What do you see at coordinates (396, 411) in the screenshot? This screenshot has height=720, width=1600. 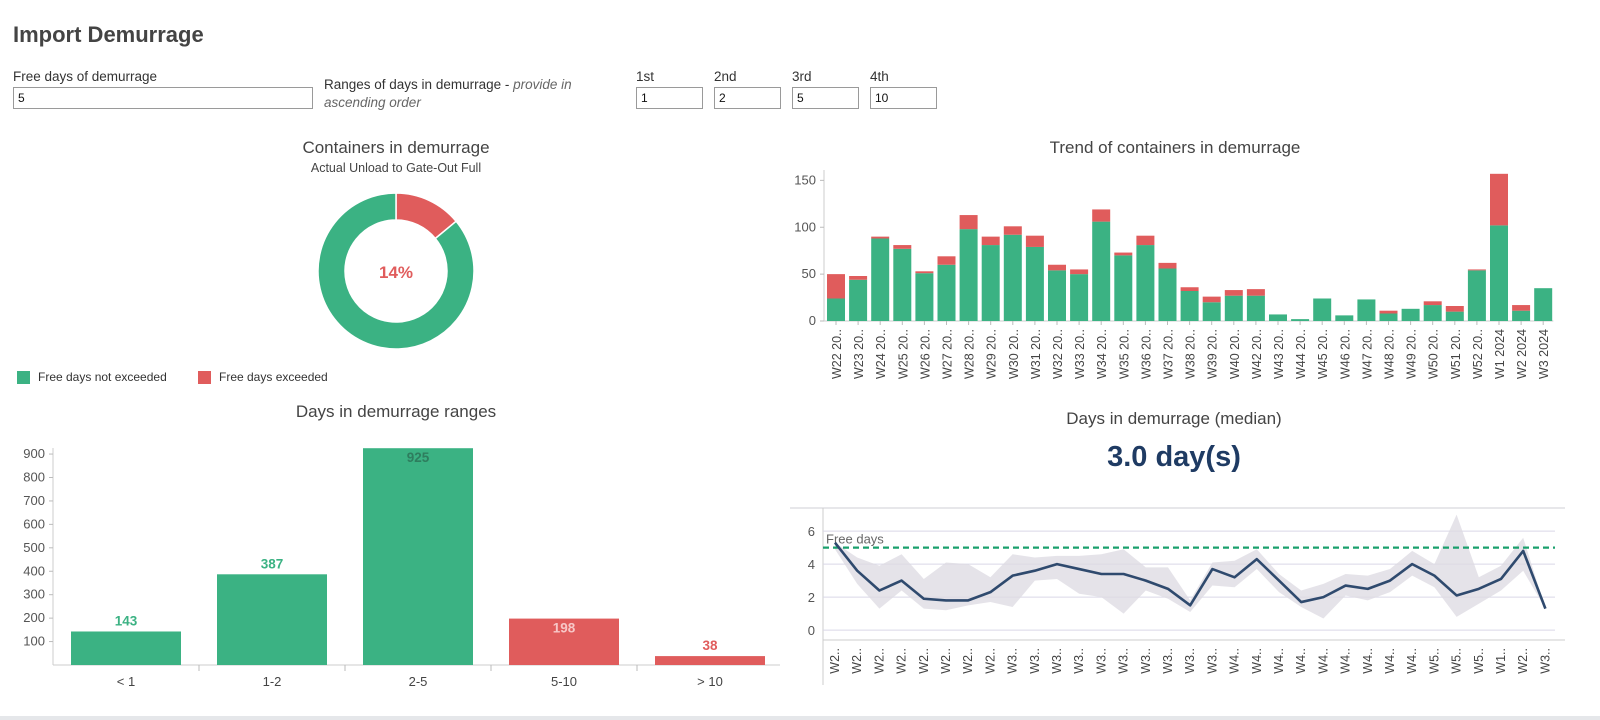 I see `ranges-title: Days in demurrage ranges` at bounding box center [396, 411].